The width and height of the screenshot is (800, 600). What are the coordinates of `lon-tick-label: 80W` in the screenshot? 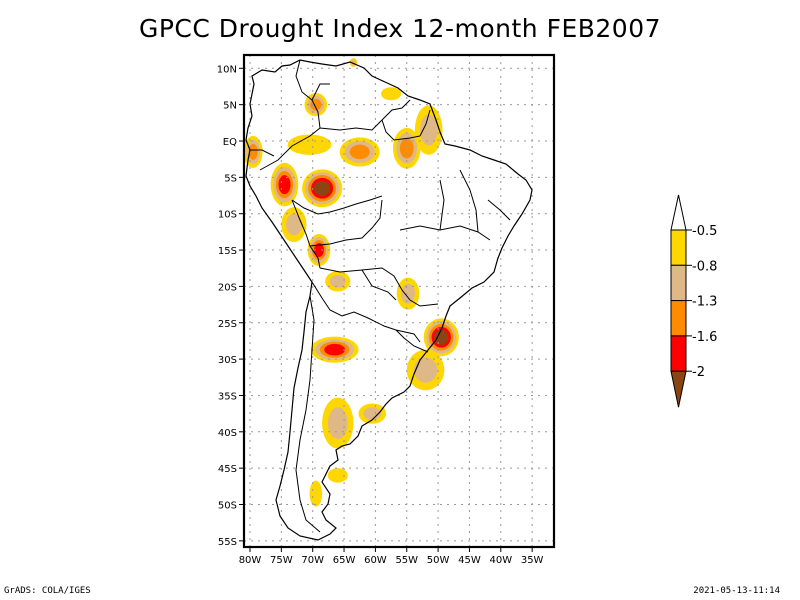 It's located at (250, 560).